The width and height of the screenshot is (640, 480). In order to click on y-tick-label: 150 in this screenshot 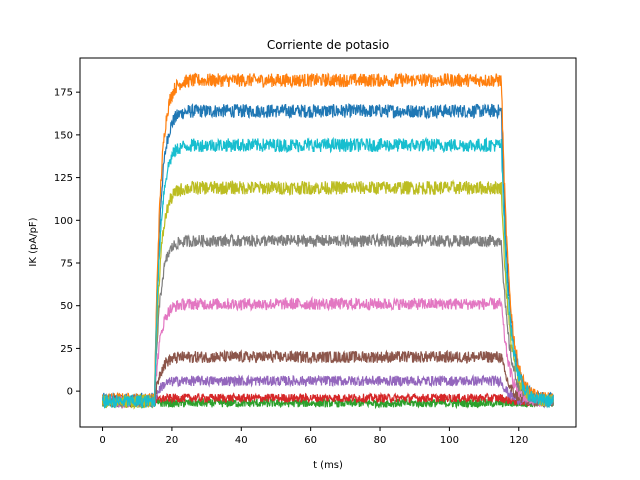, I will do `click(63, 135)`.